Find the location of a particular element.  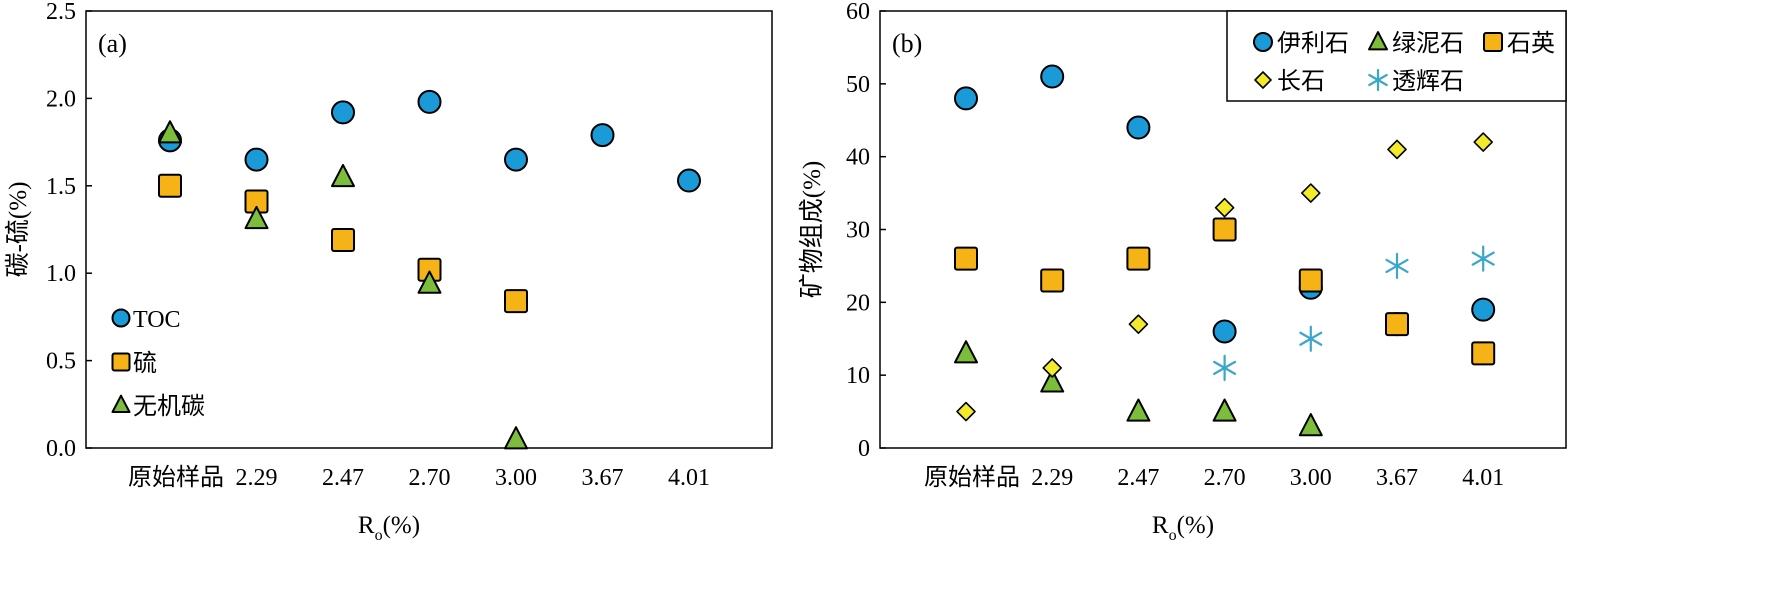

y-tick-label: 2.0 is located at coordinates (61, 99).